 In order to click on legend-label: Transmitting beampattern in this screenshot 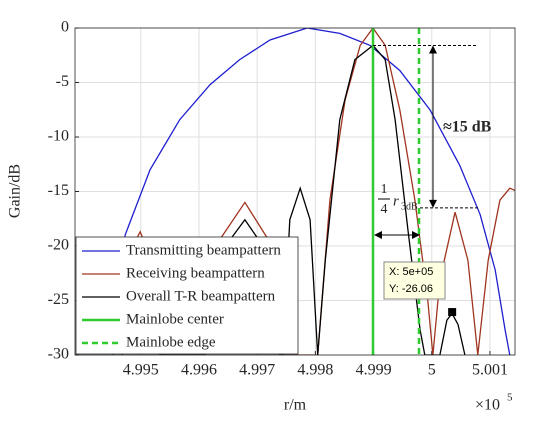, I will do `click(203, 250)`.